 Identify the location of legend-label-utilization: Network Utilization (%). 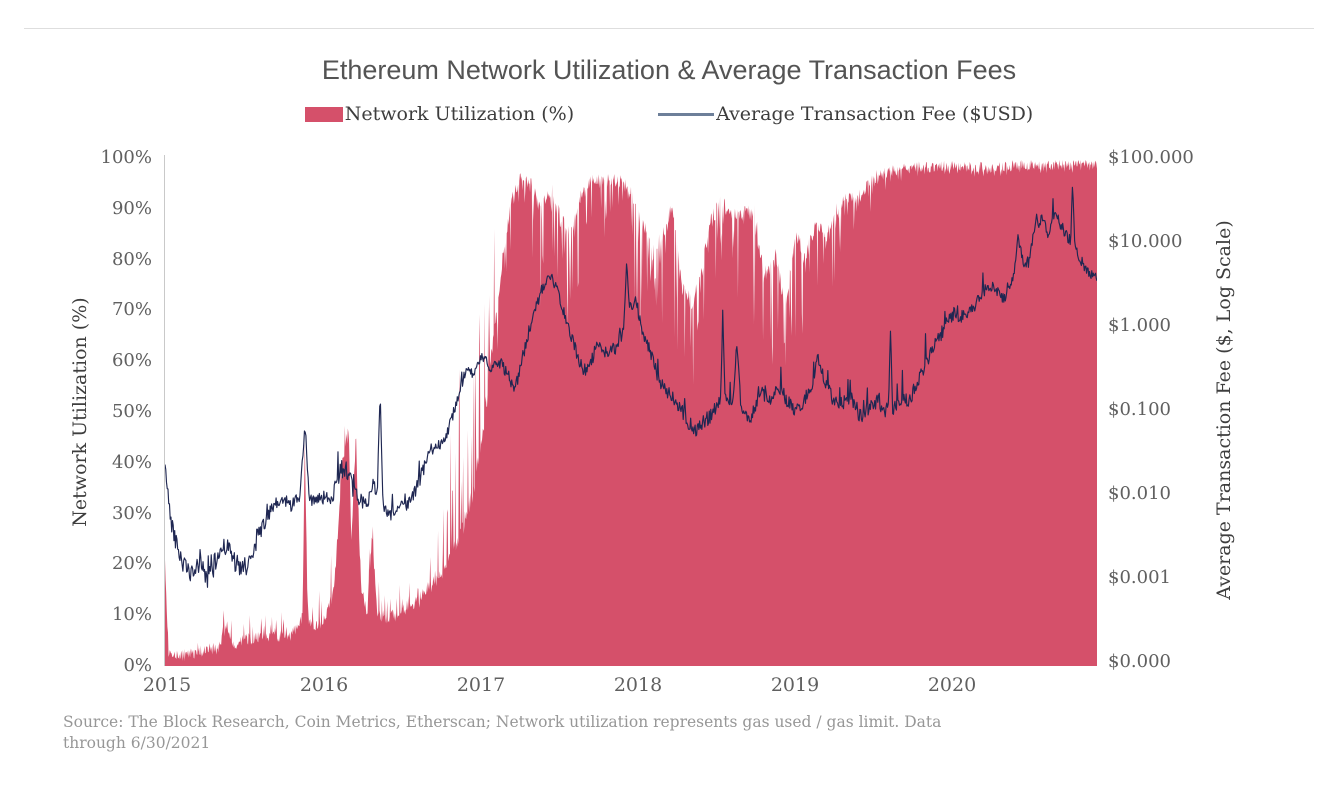
(459, 114).